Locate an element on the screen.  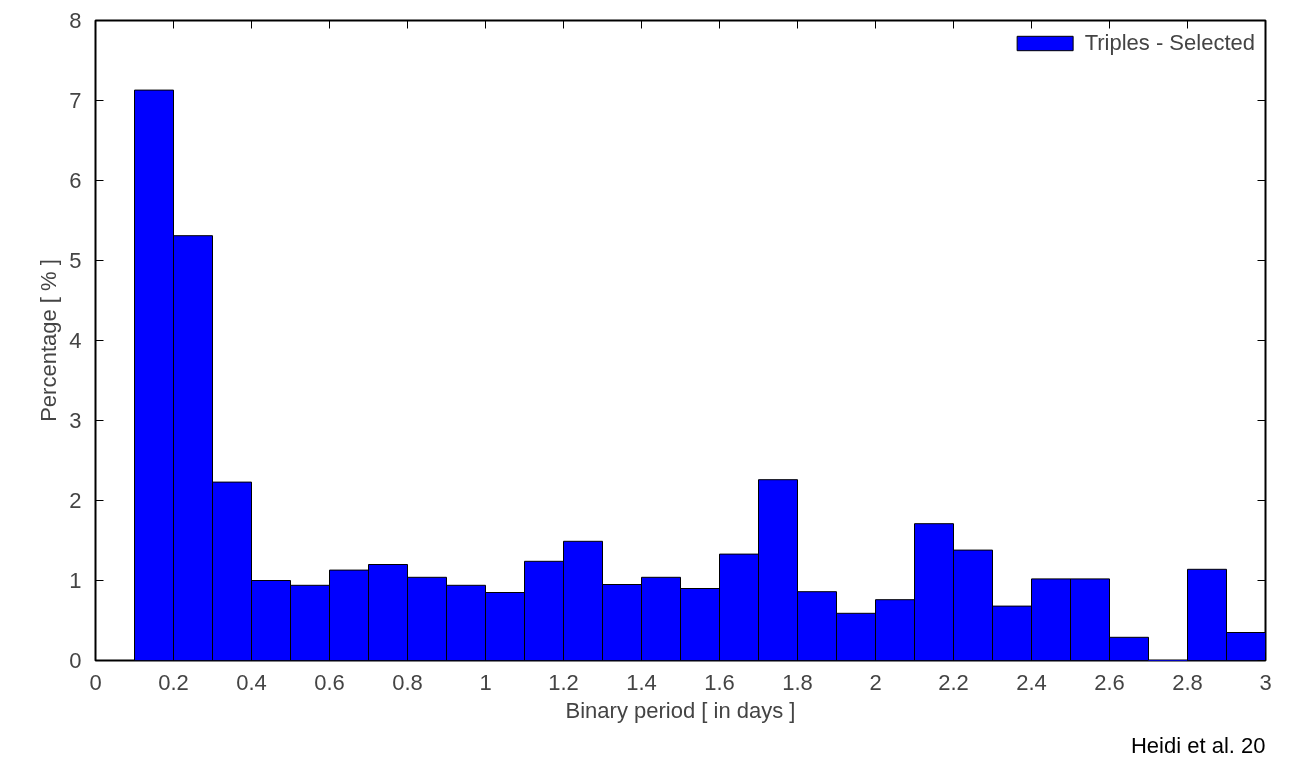
y-axis-title: Percentage [ % ] is located at coordinates (49, 340).